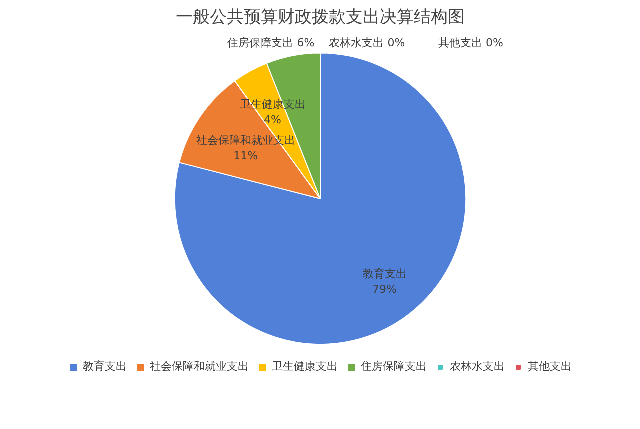  What do you see at coordinates (320, 17) in the screenshot?
I see `chart-title: 一般公共预算财政拨款支出决算结构图` at bounding box center [320, 17].